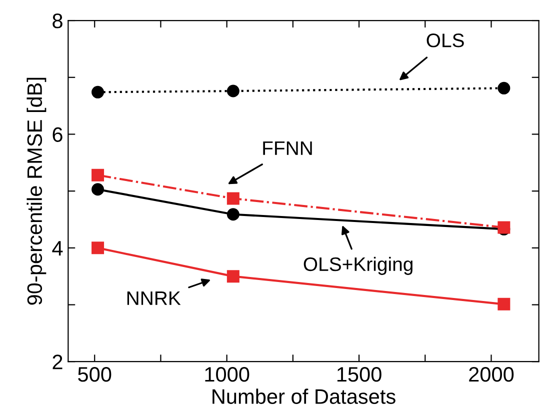 The height and width of the screenshot is (419, 541). I want to click on annotation: OLS+Kriging, so click(358, 265).